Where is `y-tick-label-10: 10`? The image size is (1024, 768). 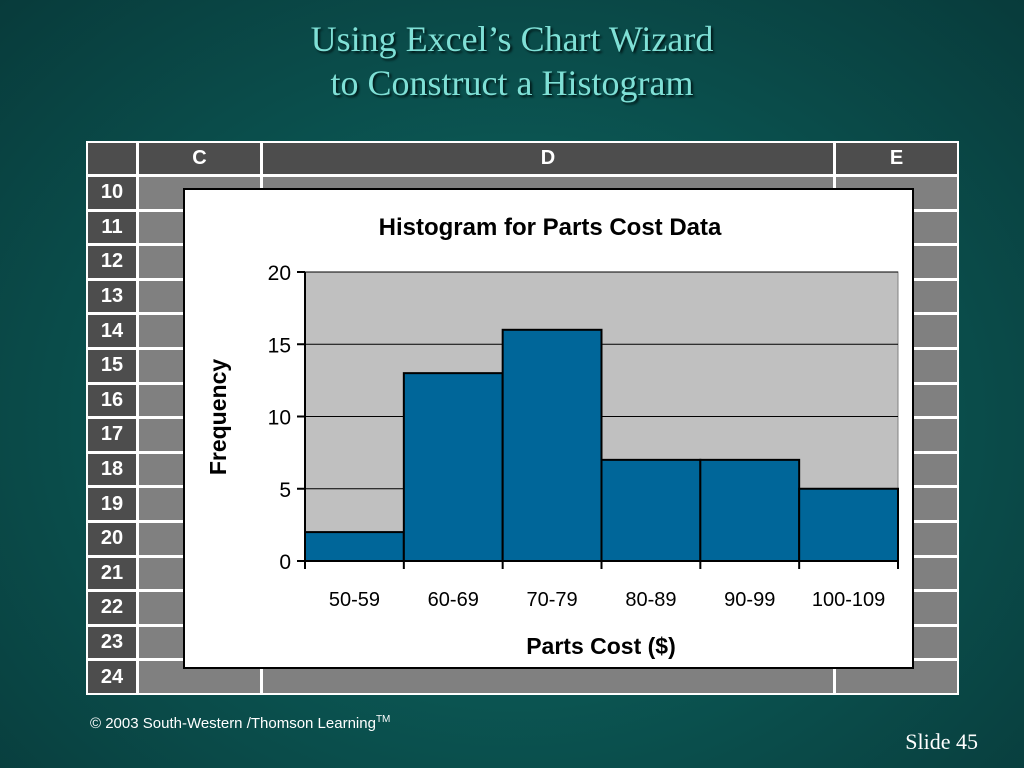 y-tick-label-10: 10 is located at coordinates (279, 418).